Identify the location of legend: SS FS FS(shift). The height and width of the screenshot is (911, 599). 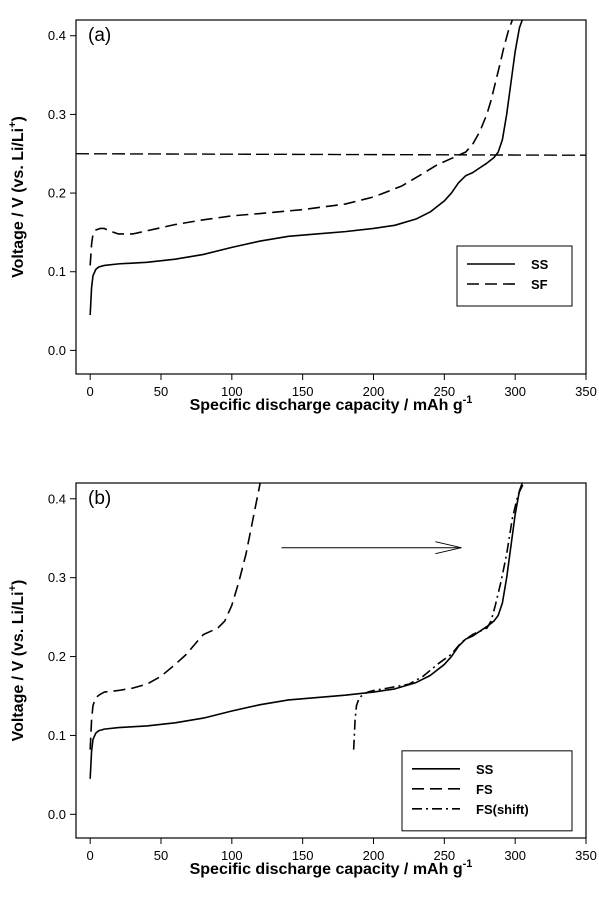
(487, 791).